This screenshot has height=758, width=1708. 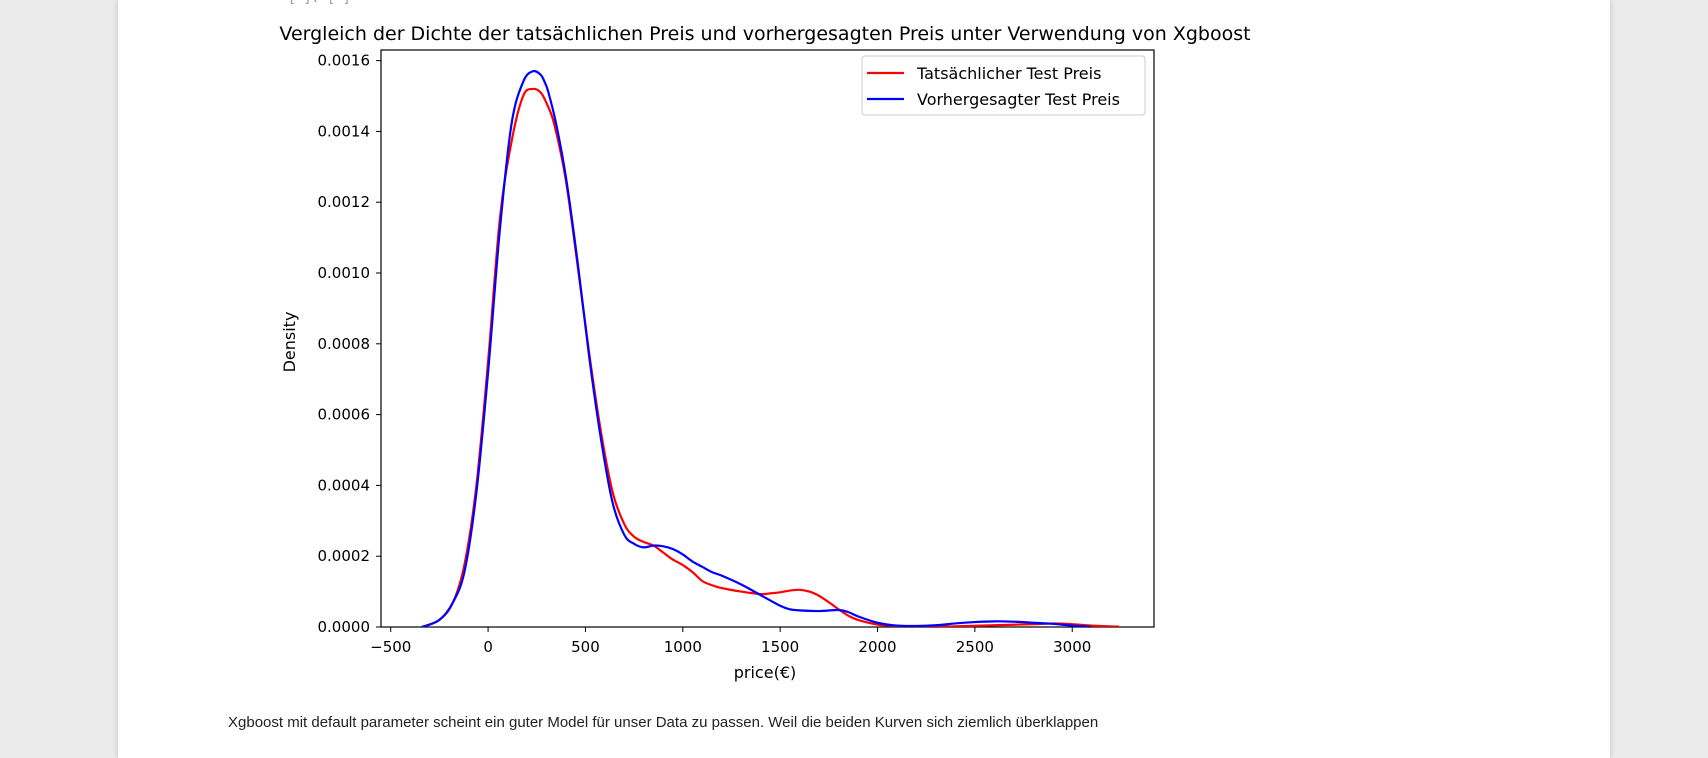 I want to click on x-tick-label: 3000, so click(x=1072, y=647).